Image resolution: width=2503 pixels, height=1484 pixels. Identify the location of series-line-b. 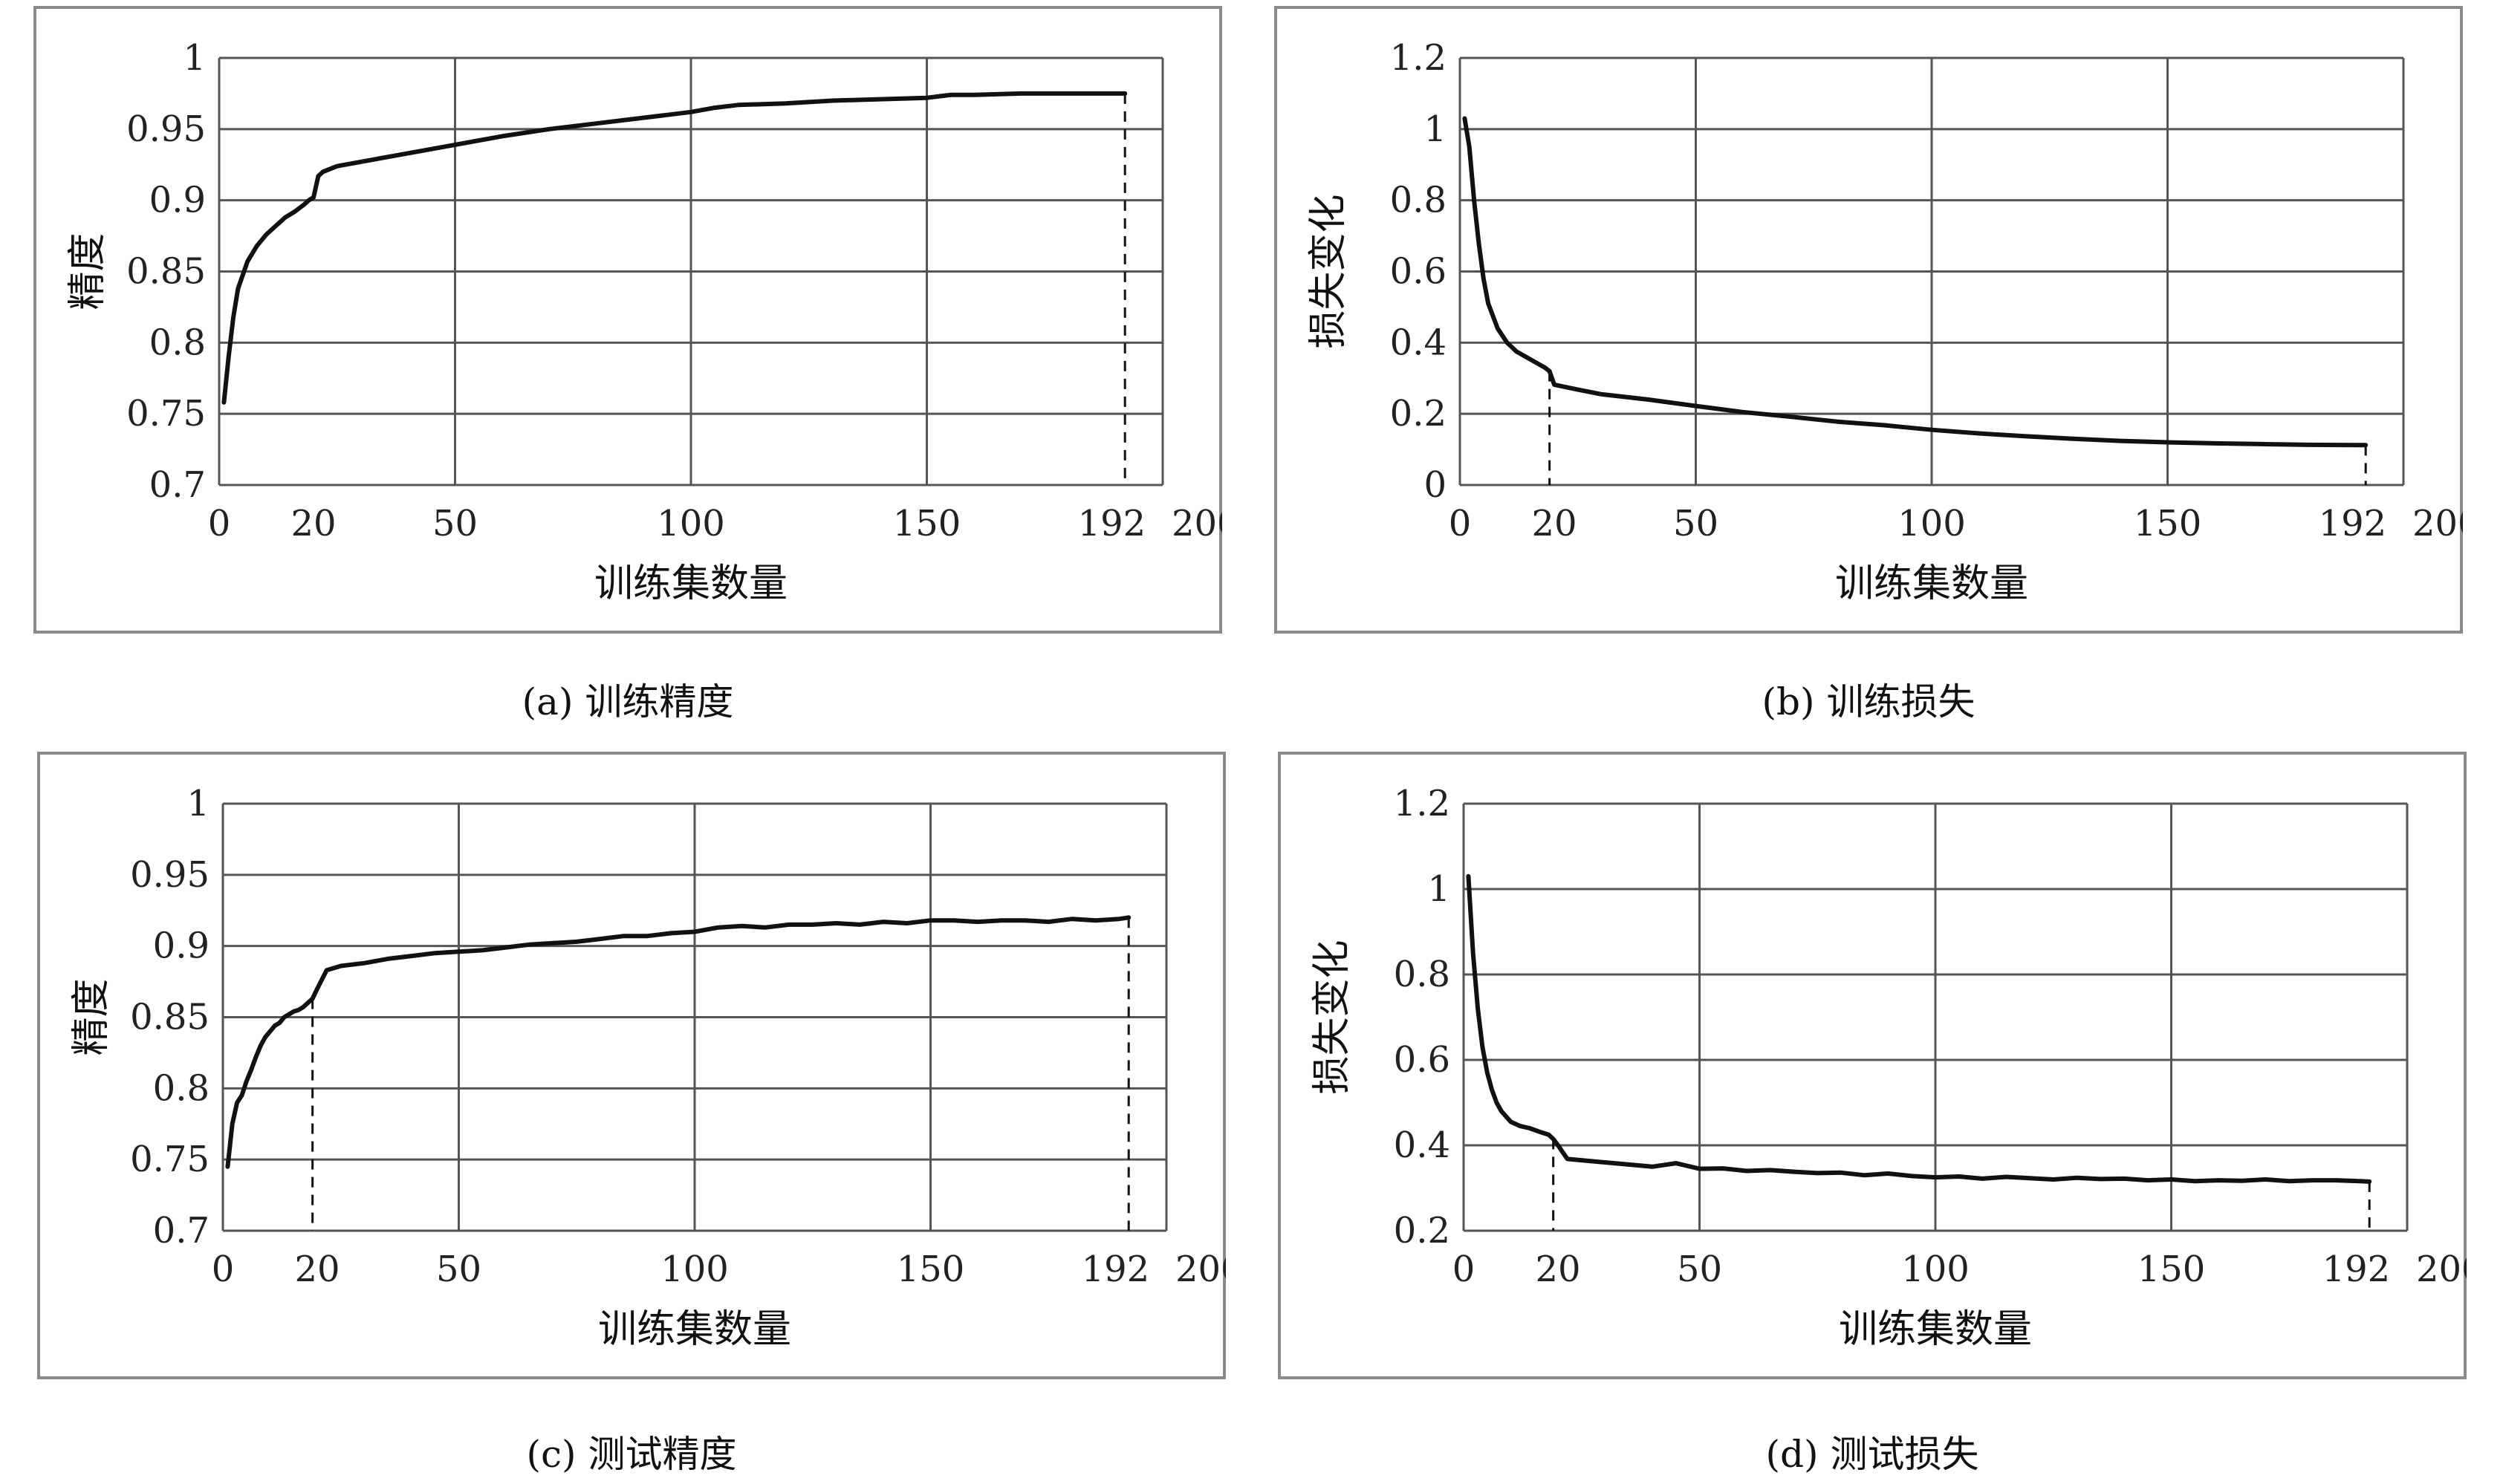
(1916, 282).